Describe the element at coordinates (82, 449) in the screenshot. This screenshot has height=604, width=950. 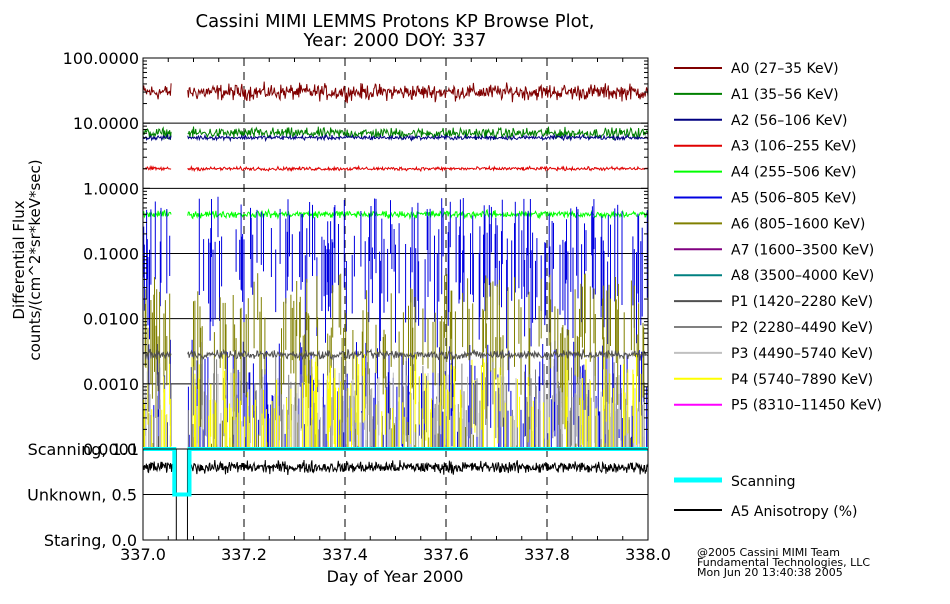
I see `scan-y-tick-label: Scanning, 1.0` at that location.